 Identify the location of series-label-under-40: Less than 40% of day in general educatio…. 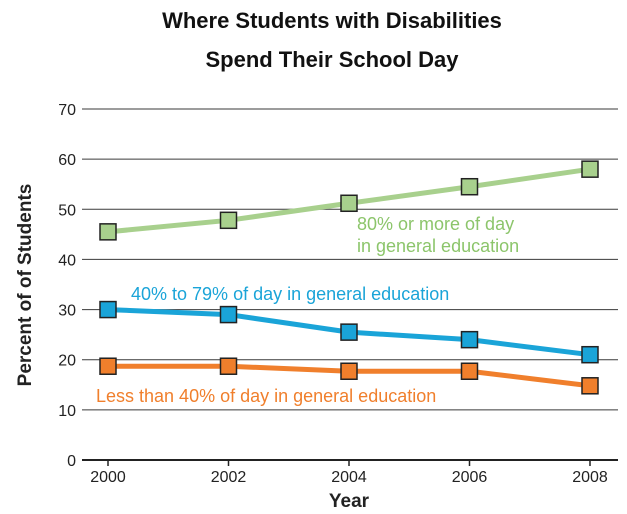
(266, 396).